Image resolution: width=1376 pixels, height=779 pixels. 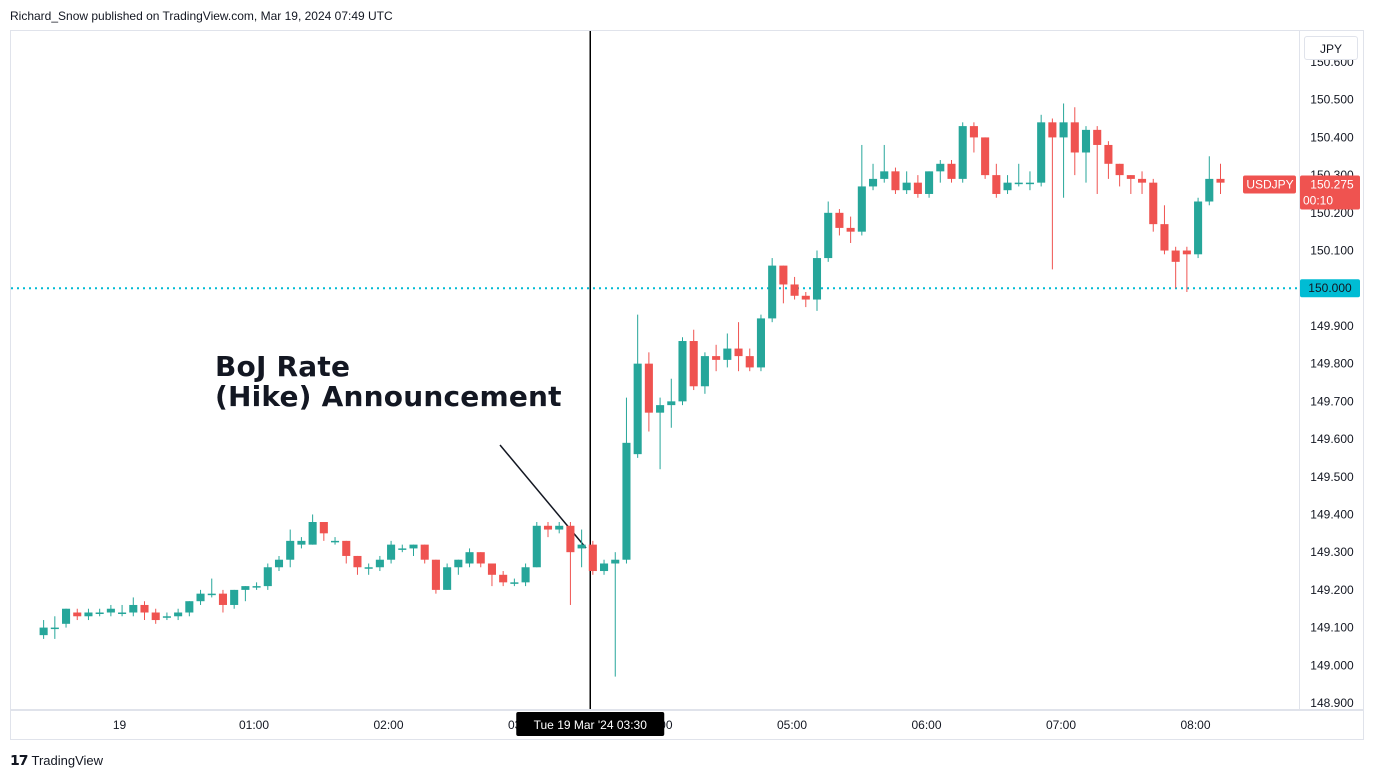 I want to click on last-price-tag, so click(x=1330, y=192).